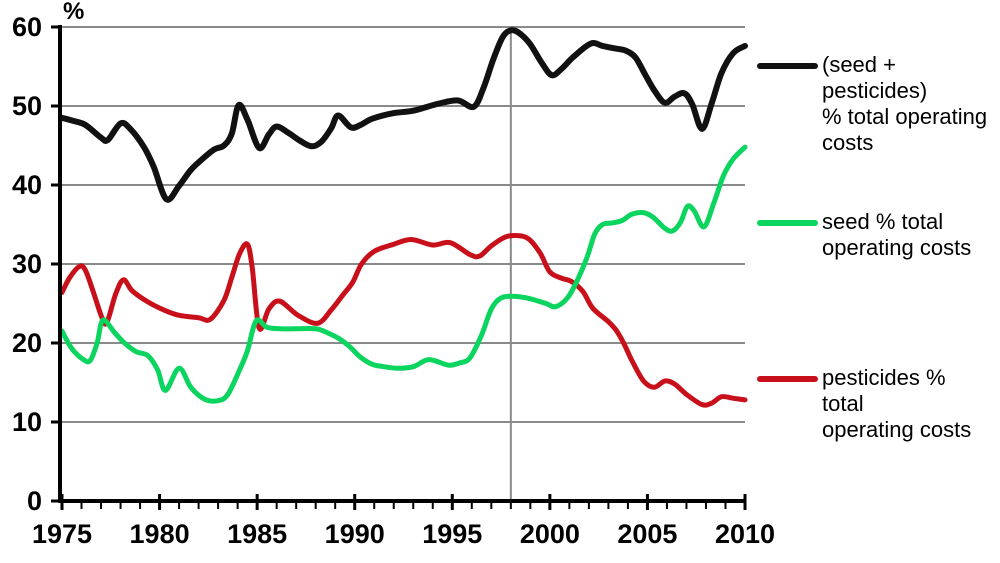 This screenshot has width=1000, height=563. What do you see at coordinates (62, 534) in the screenshot?
I see `x-tick-label-1975: 1975` at bounding box center [62, 534].